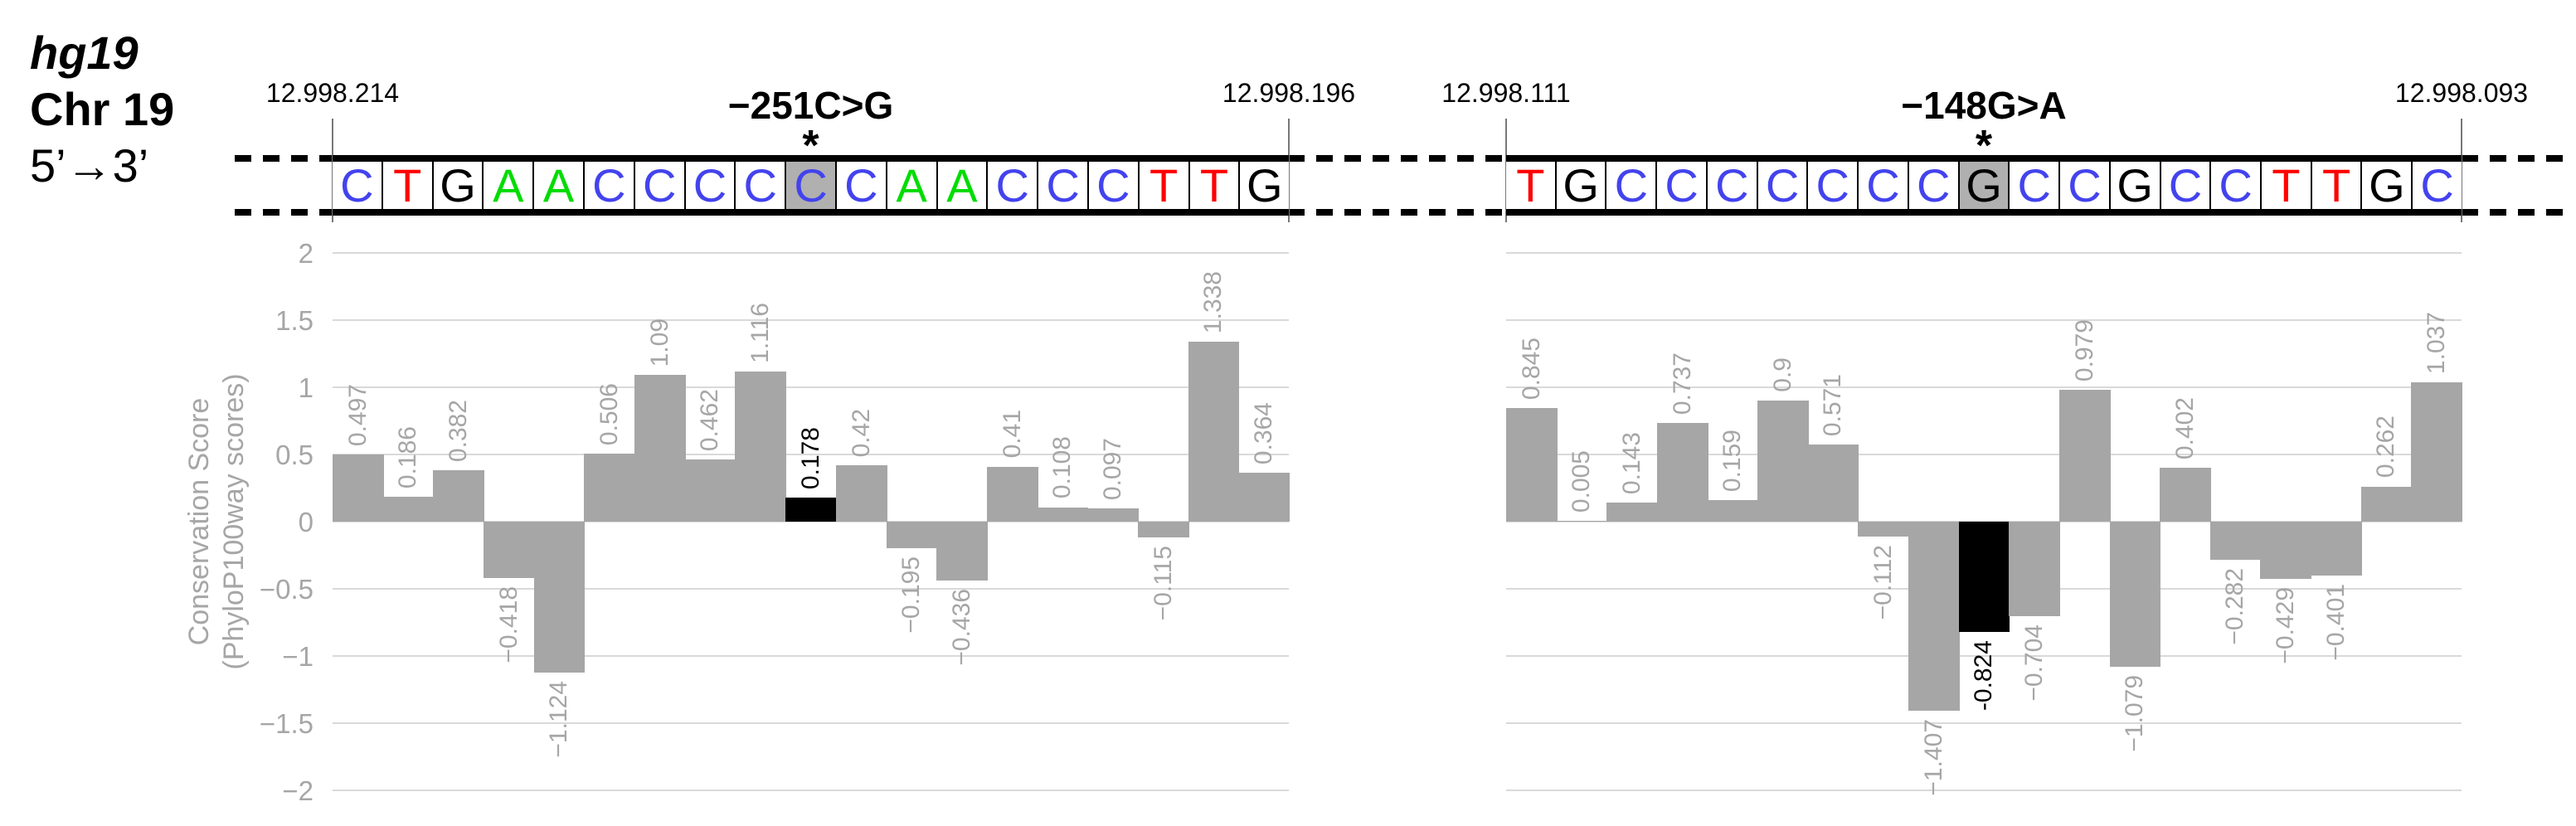 The image size is (2576, 826). Describe the element at coordinates (1984, 105) in the screenshot. I see `variant-label: −148G>A` at that location.